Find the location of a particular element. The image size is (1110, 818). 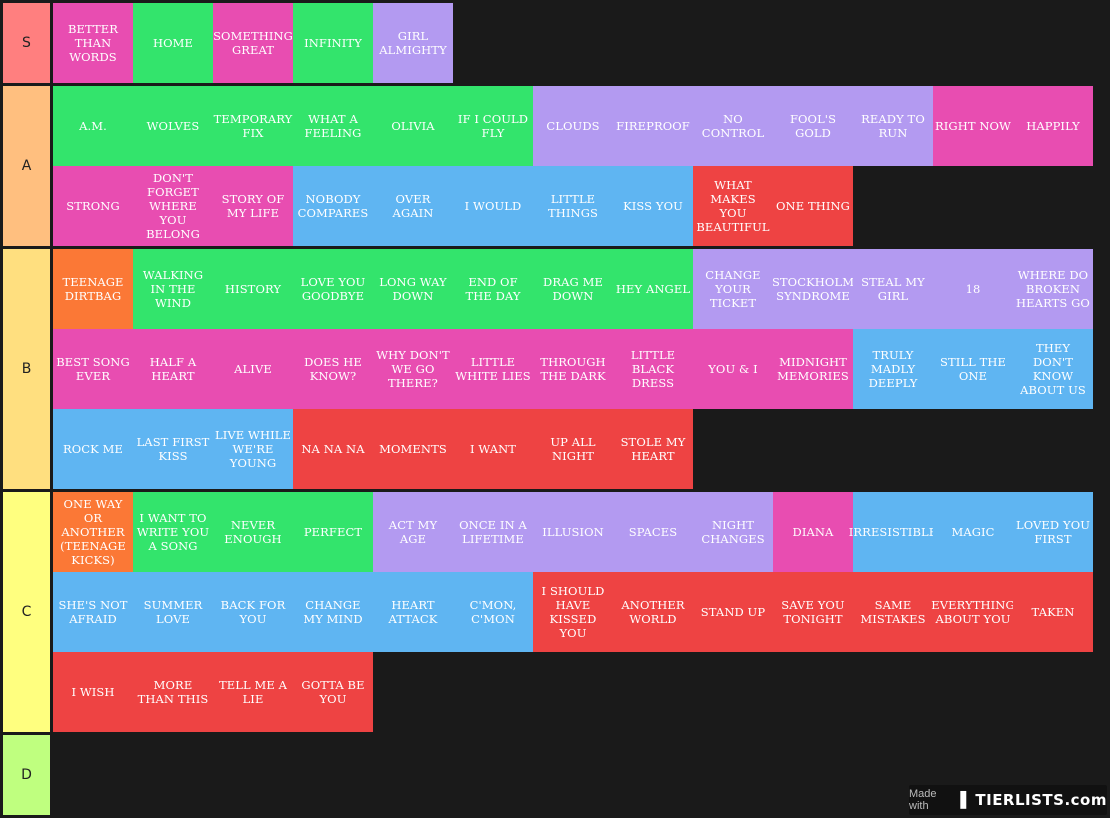

tier-item: LIVE WHILE WE'RE YOUNG is located at coordinates (253, 449).